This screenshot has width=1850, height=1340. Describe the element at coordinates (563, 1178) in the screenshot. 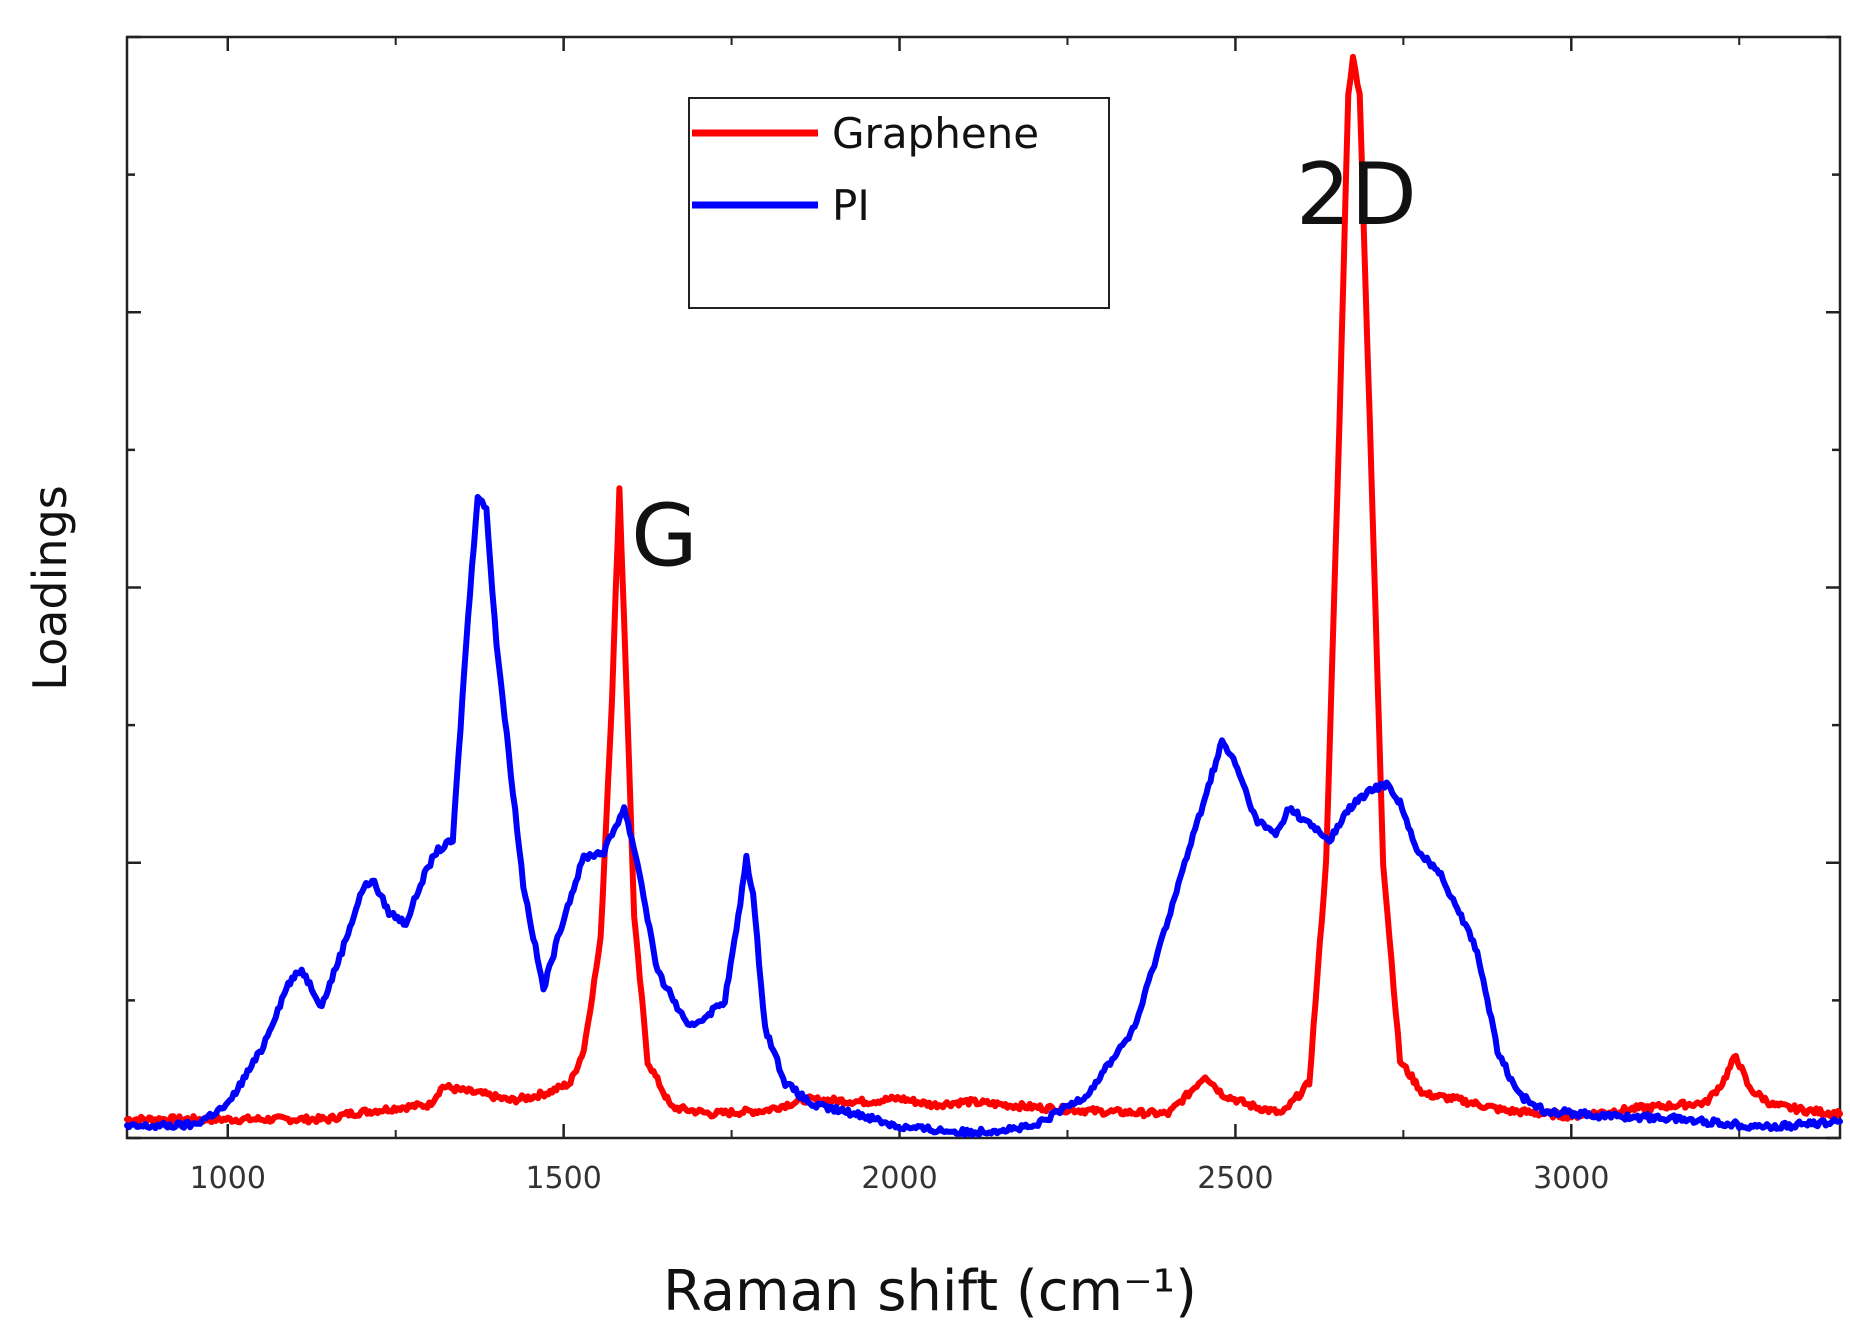

I see `x-tick-label: 1500` at that location.